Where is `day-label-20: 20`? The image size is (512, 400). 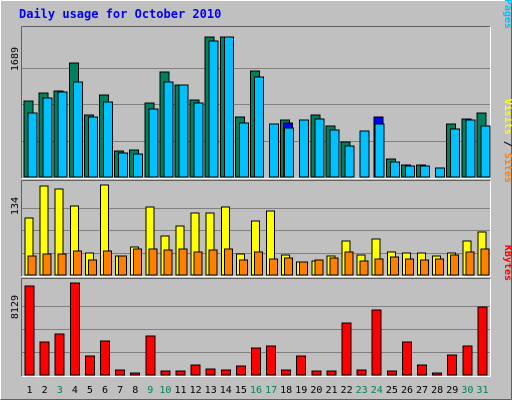 day-label-20: 20 is located at coordinates (316, 390).